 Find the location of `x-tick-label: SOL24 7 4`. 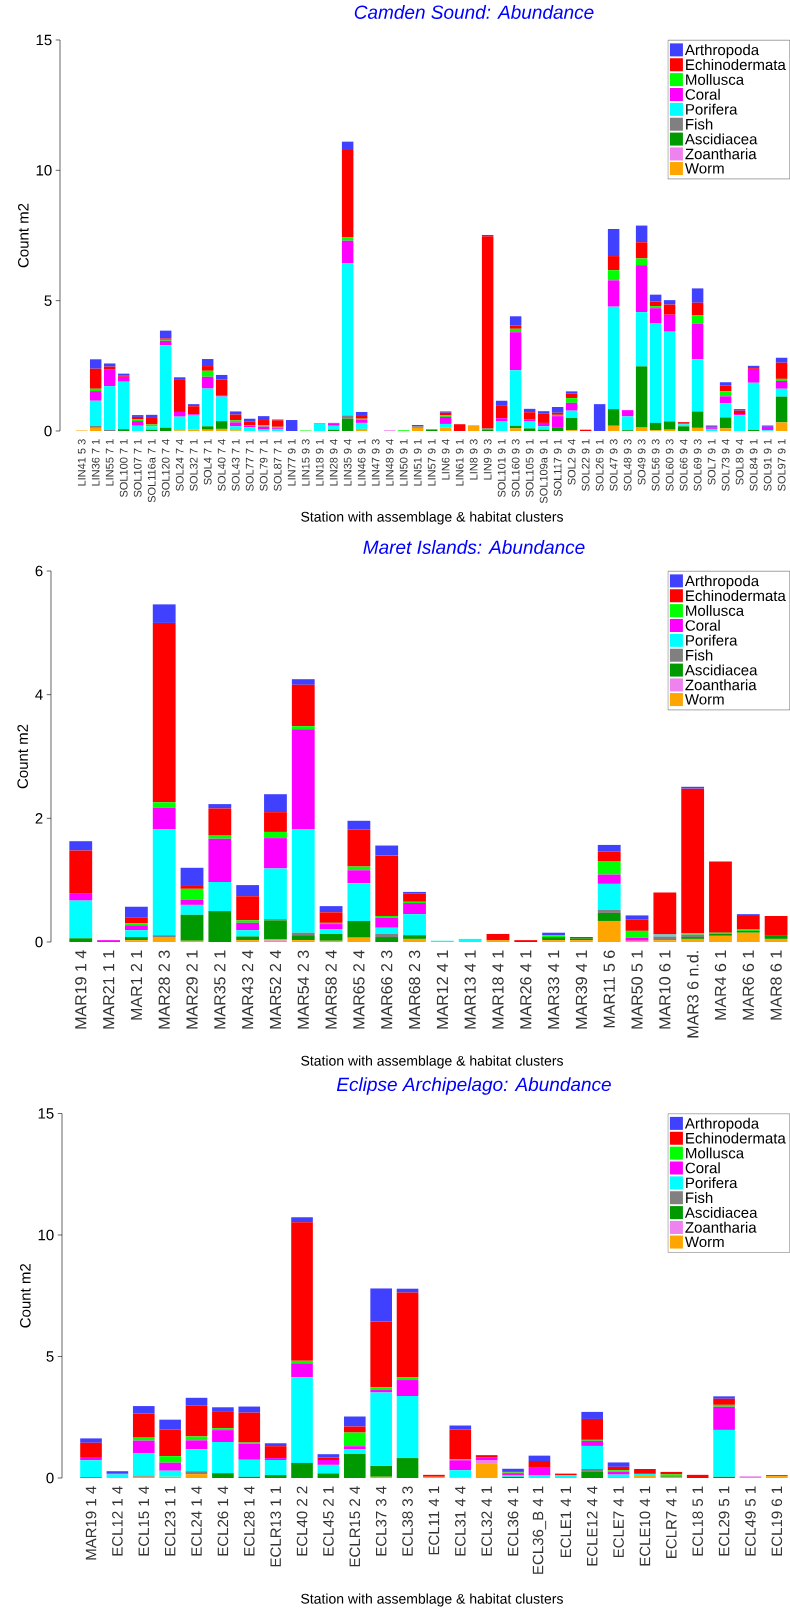

x-tick-label: SOL24 7 4 is located at coordinates (179, 465).